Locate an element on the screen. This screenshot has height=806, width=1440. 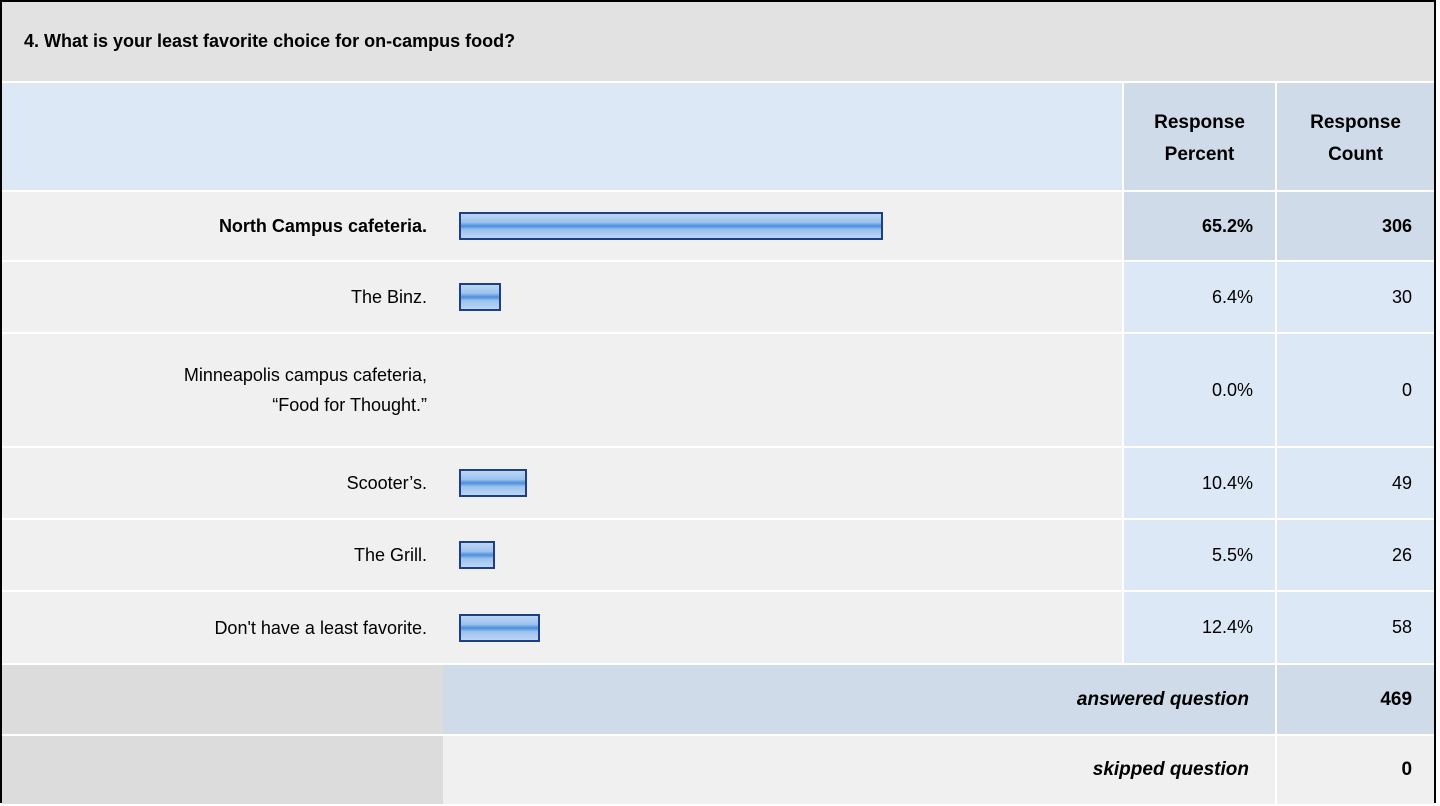
row-label: The Binz. is located at coordinates (222, 297).